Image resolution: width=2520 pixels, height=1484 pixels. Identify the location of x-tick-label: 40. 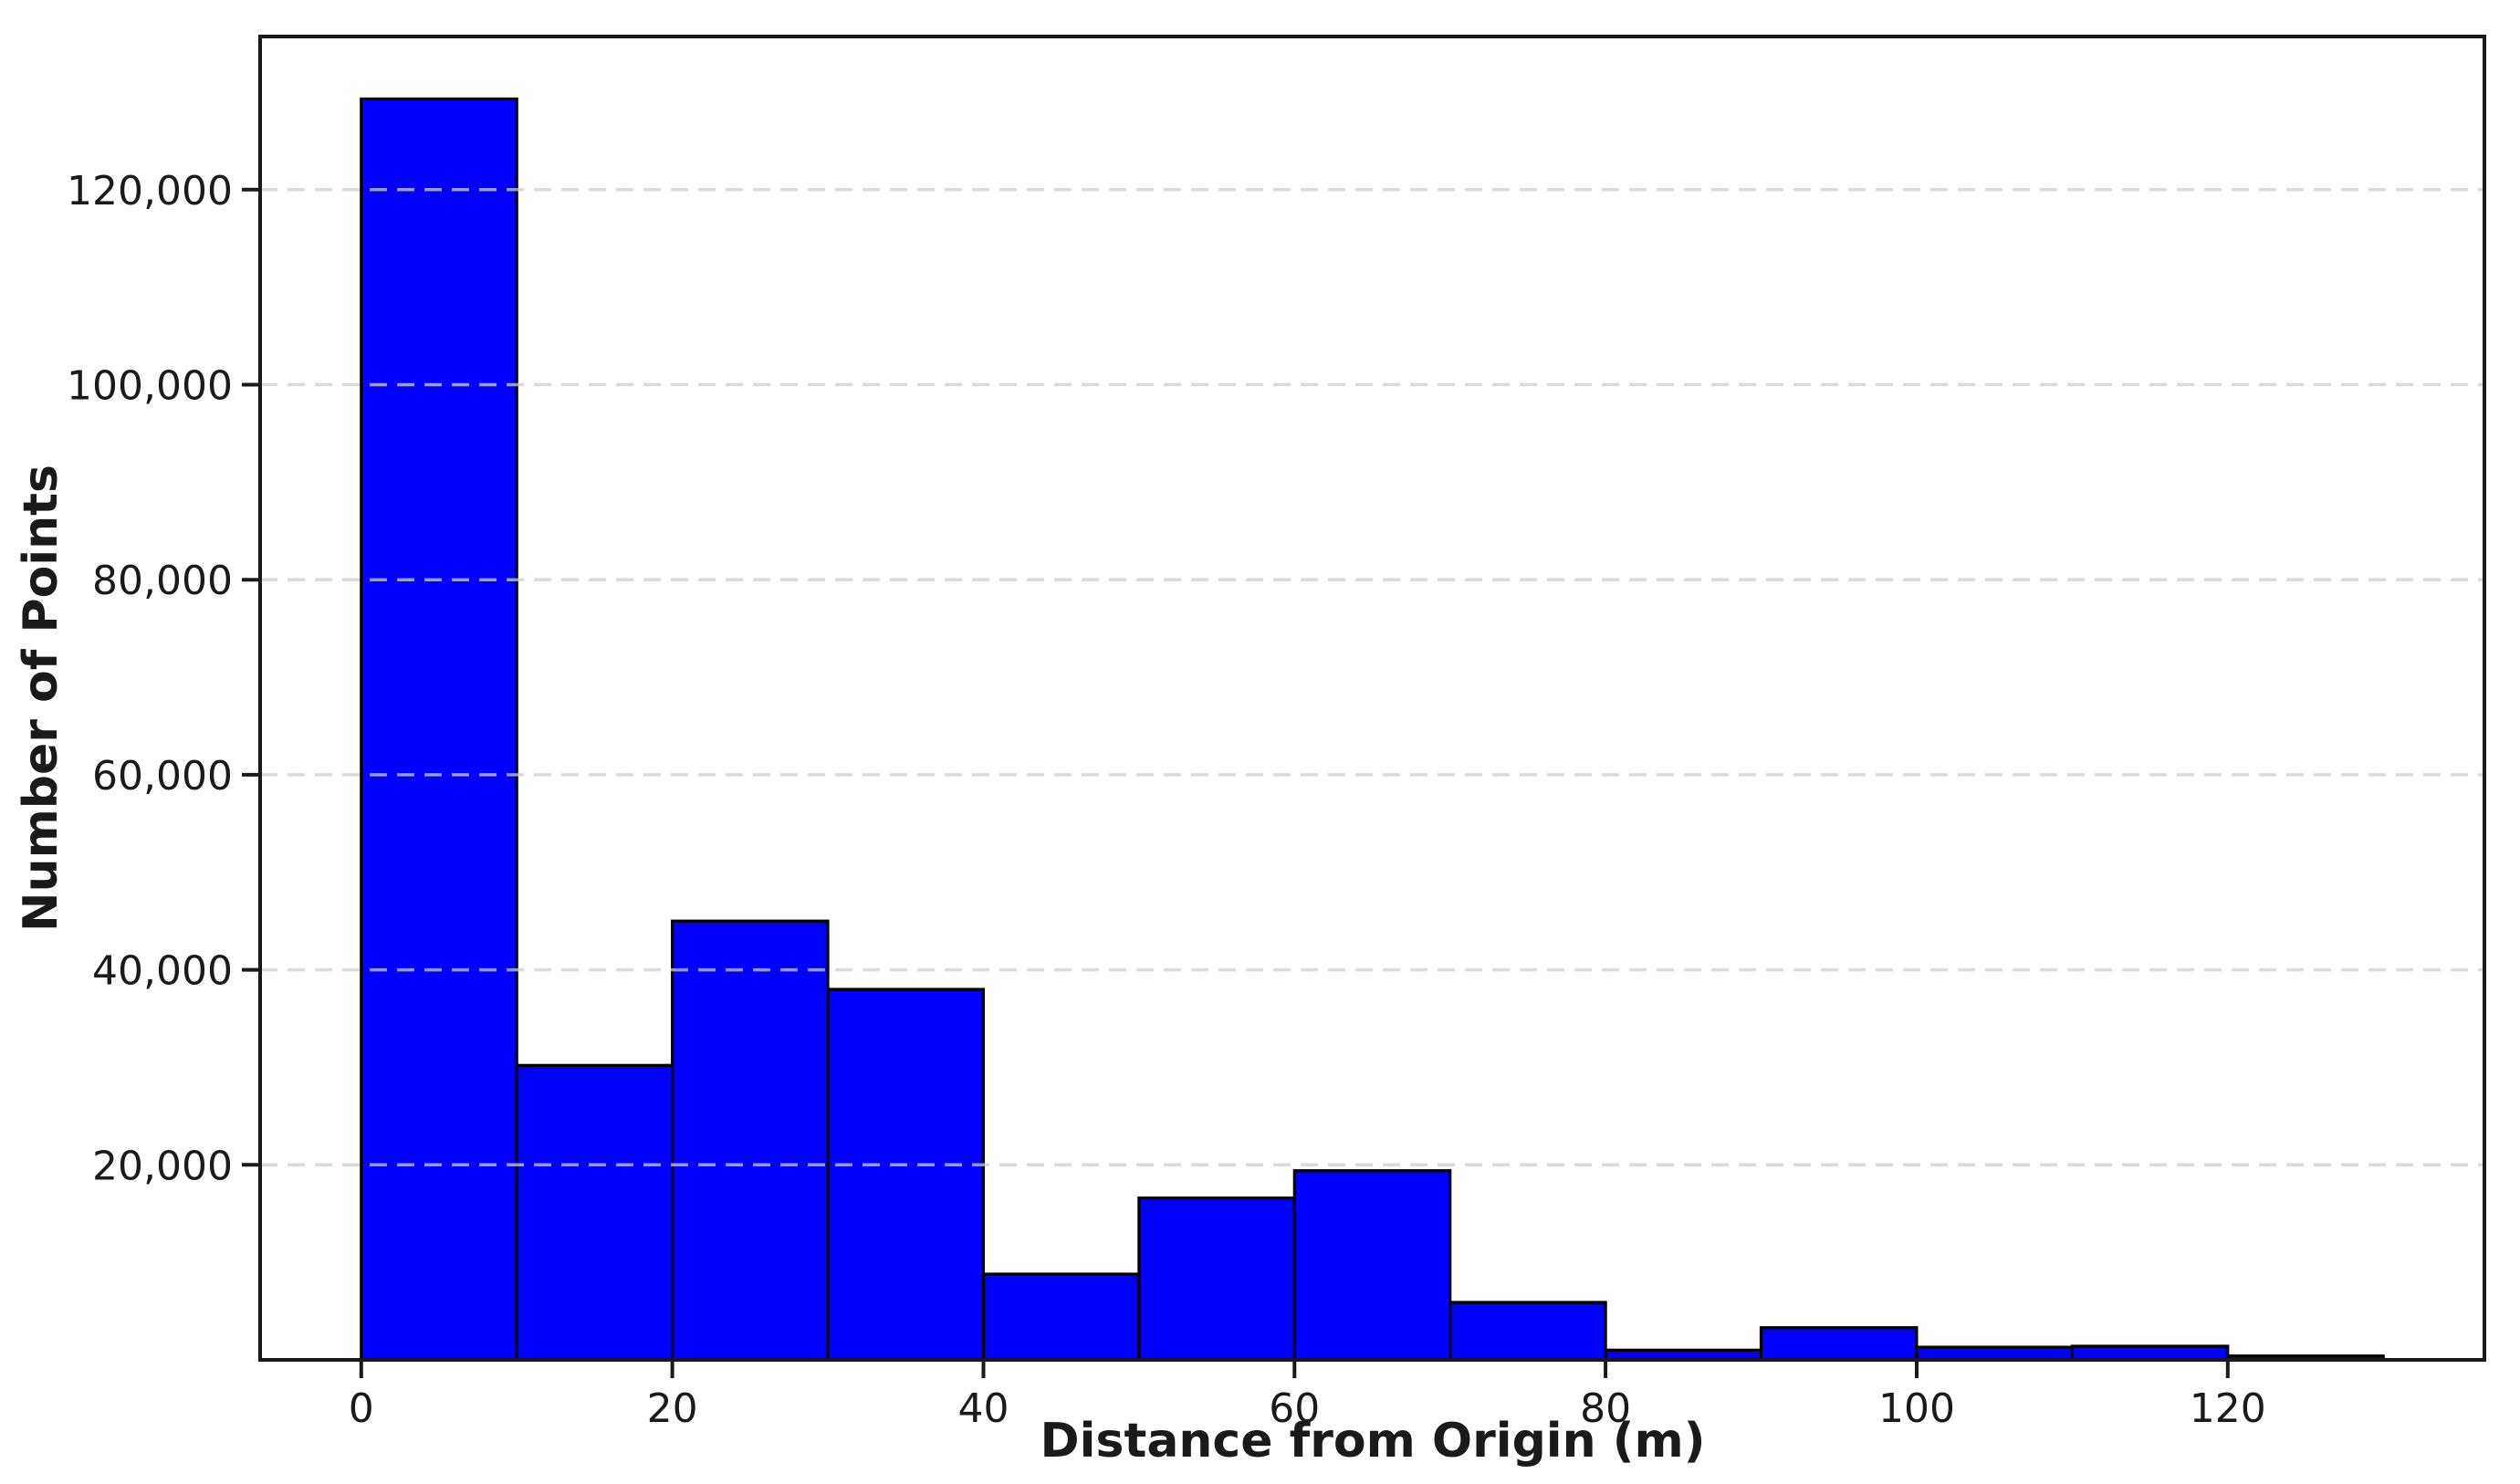
(983, 1408).